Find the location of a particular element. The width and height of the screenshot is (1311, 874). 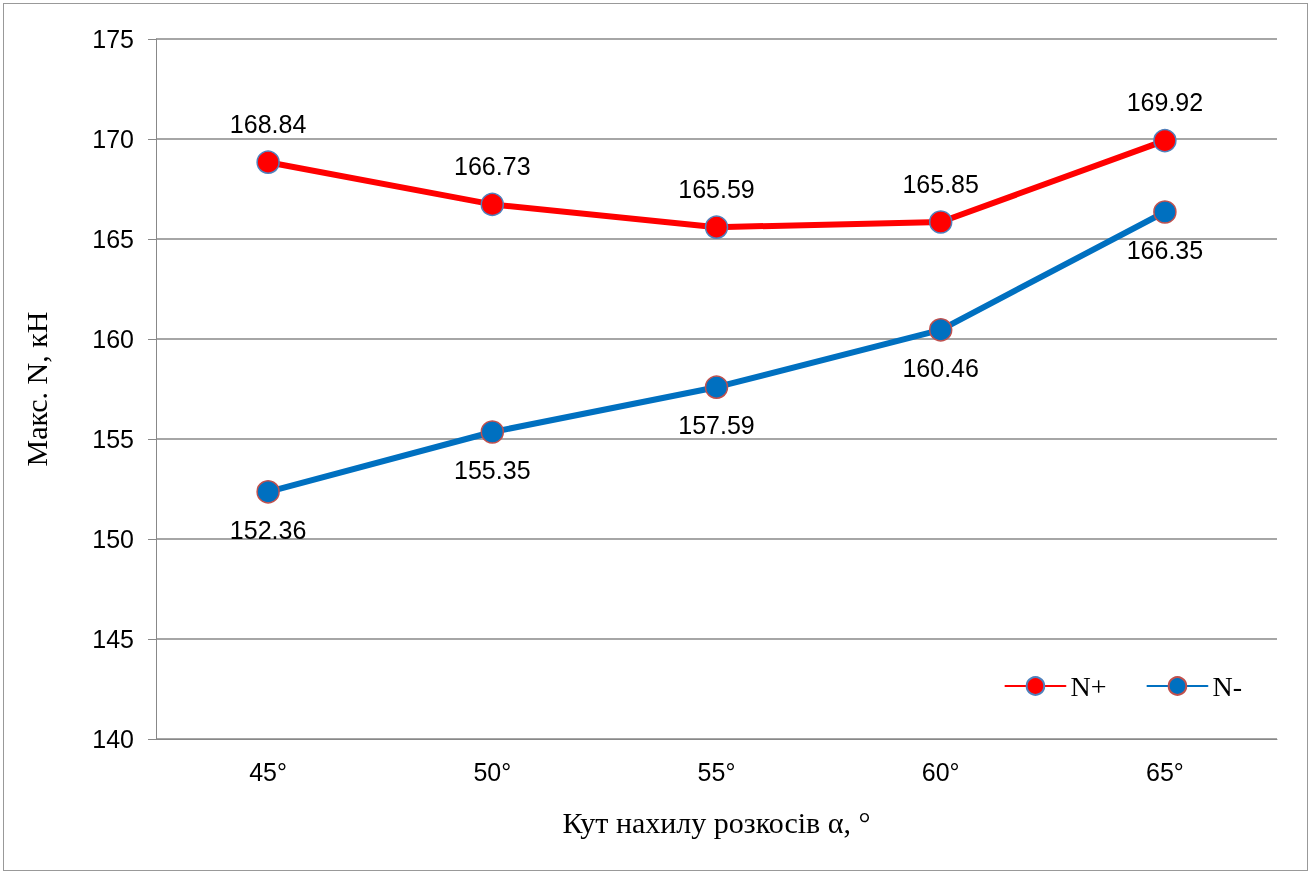

x-tick-label: 60° is located at coordinates (940, 771).